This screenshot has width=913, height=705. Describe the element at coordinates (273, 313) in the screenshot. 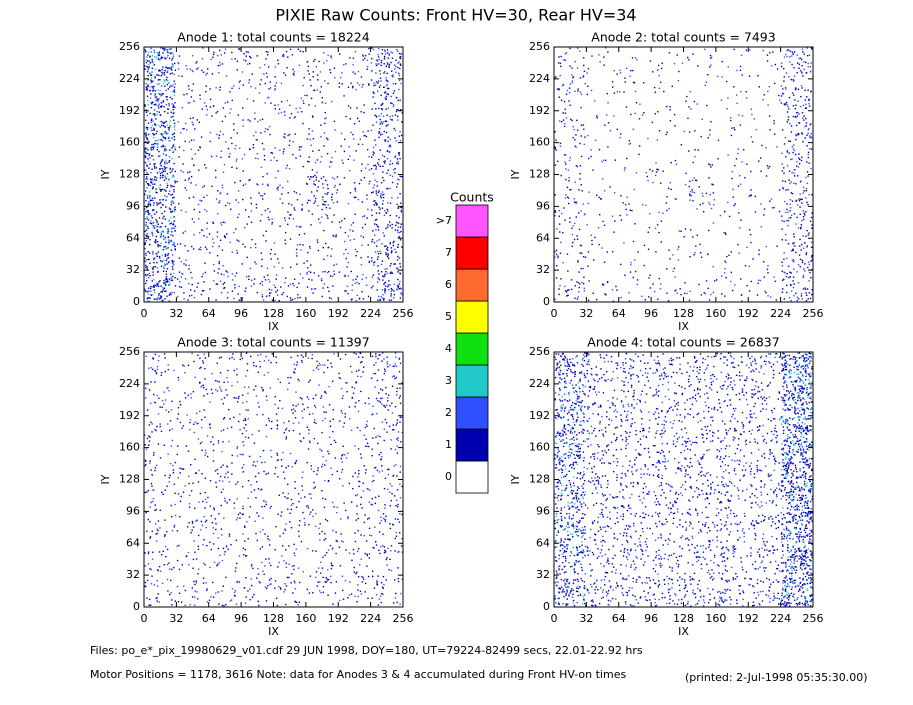

I see `x-tick-label: 128` at that location.